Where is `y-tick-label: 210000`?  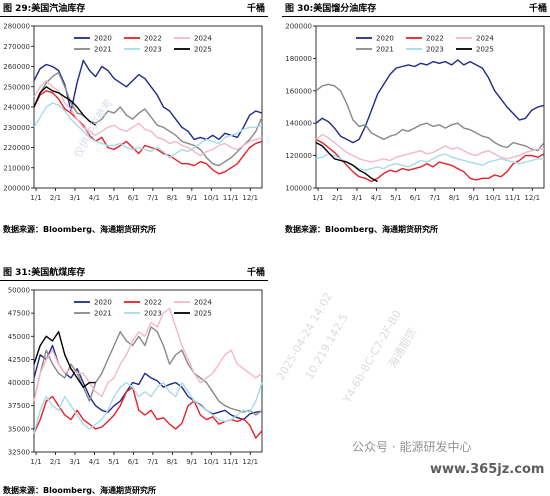 y-tick-label: 210000 is located at coordinates (16, 168).